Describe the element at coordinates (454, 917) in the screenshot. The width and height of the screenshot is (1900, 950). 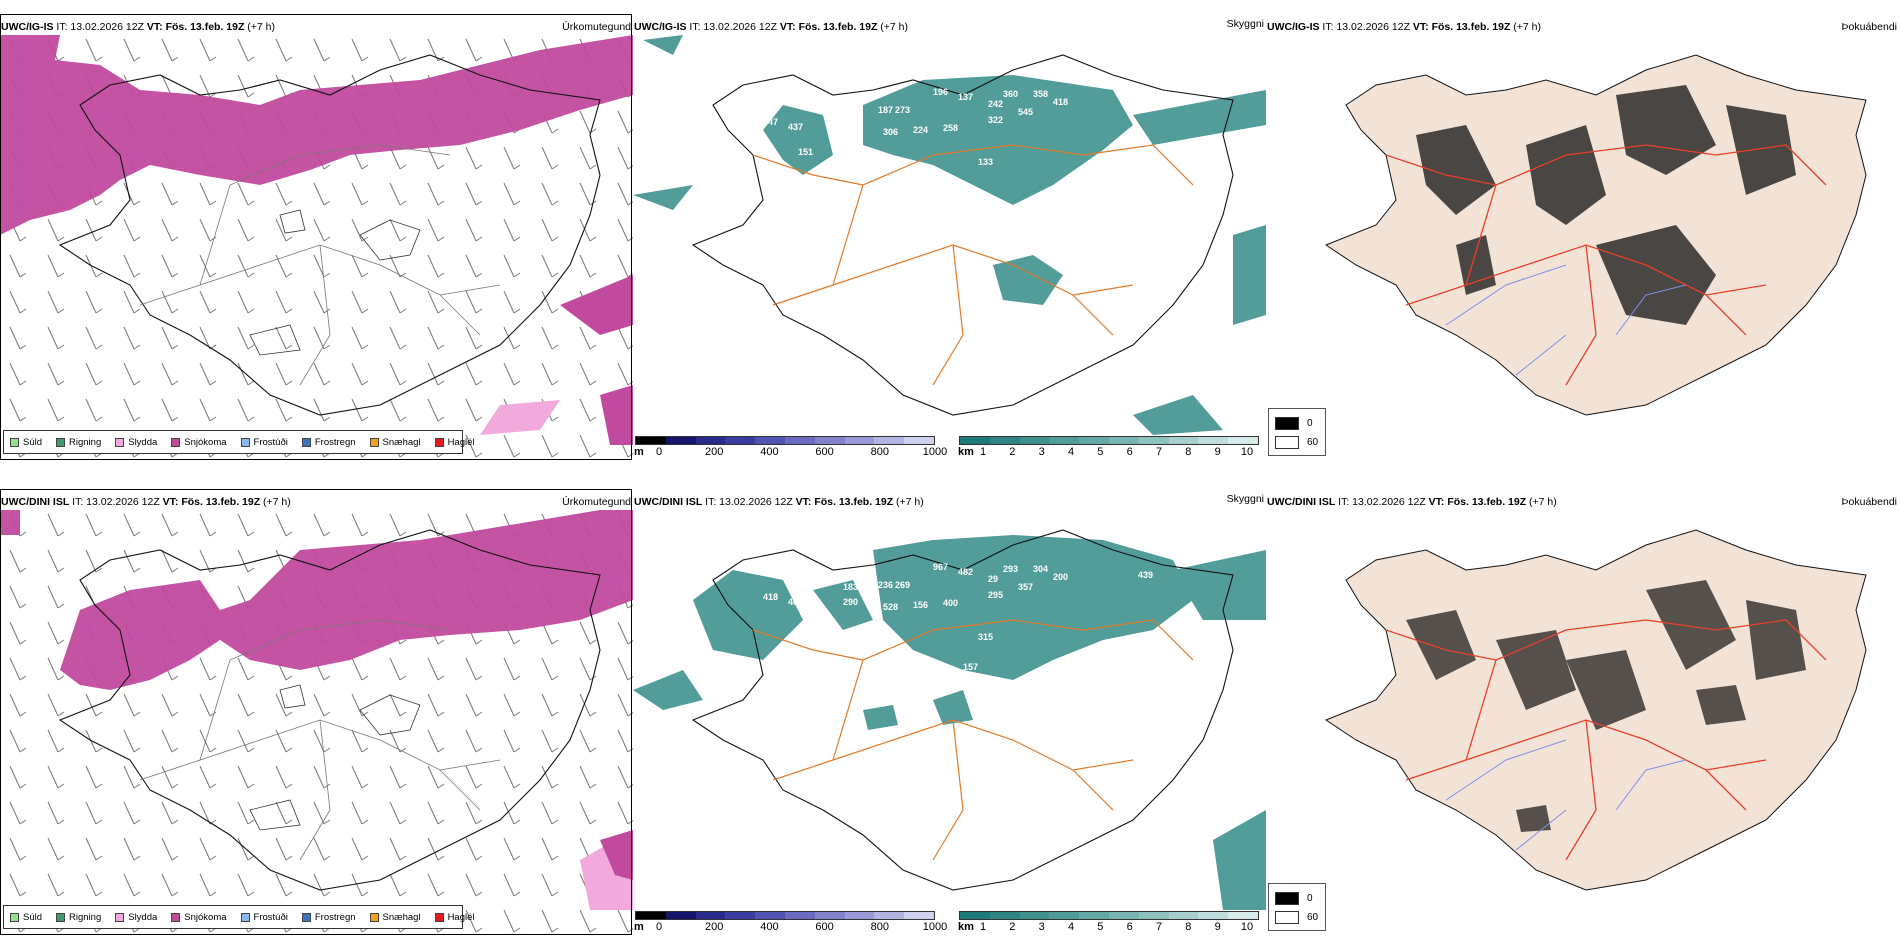
I see `legend-item-hail: Haglél` at that location.